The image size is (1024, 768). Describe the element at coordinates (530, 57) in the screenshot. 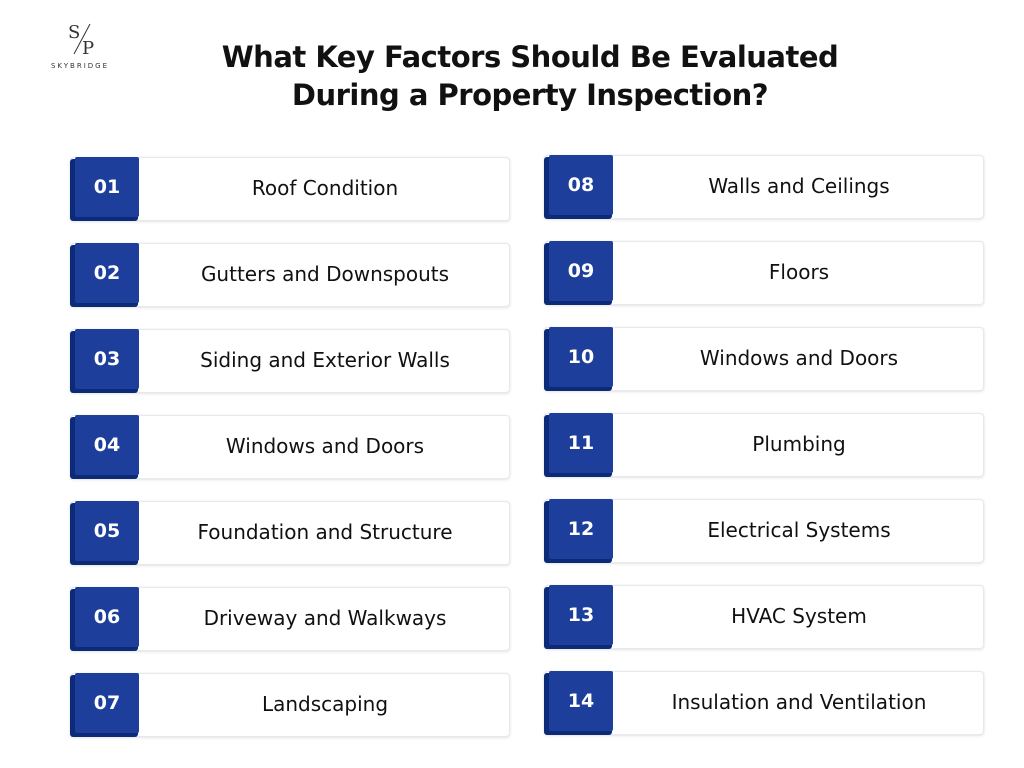

I see `title-line-1: What Key Factors Should Be Evaluated` at that location.